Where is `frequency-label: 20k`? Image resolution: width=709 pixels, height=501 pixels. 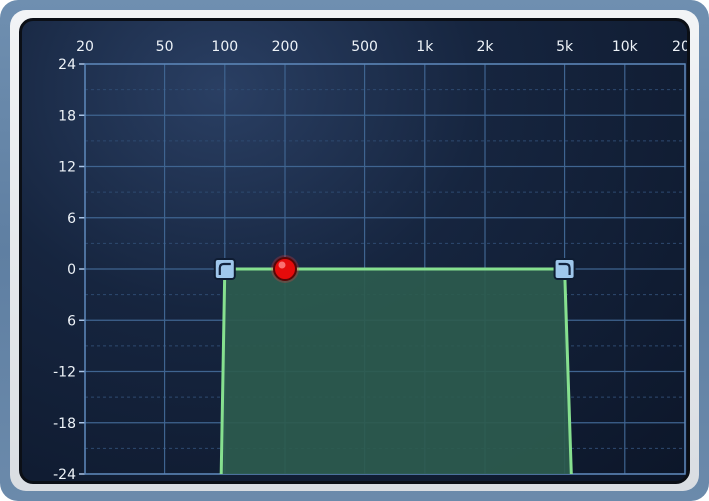 frequency-label: 20k is located at coordinates (679, 47).